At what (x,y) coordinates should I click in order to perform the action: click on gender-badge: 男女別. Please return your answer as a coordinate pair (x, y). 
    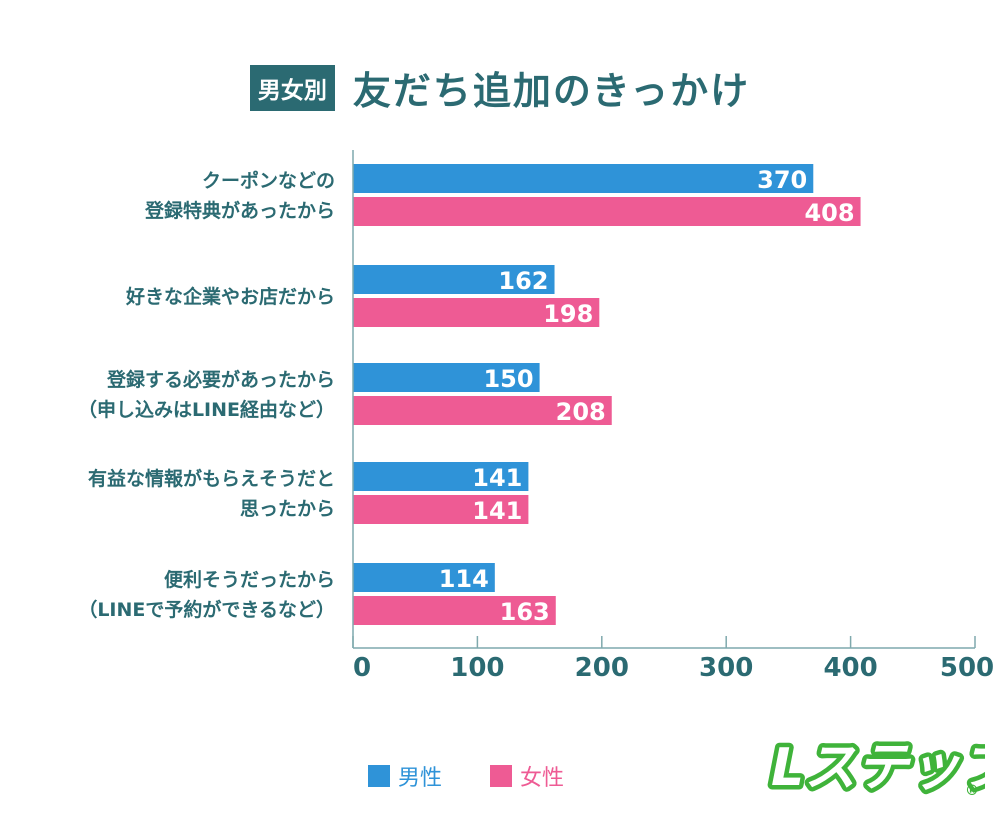
    Looking at the image, I should click on (292, 87).